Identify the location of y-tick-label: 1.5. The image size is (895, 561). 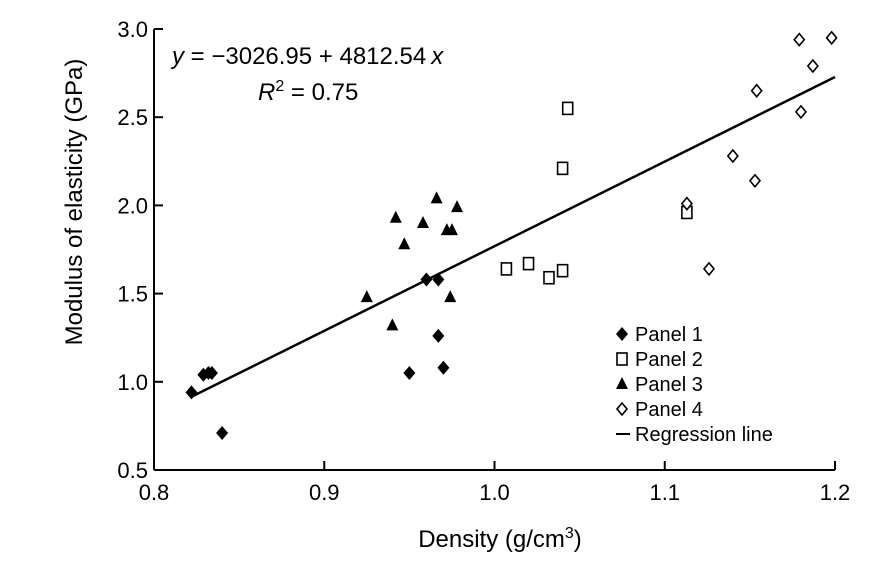
(132, 294).